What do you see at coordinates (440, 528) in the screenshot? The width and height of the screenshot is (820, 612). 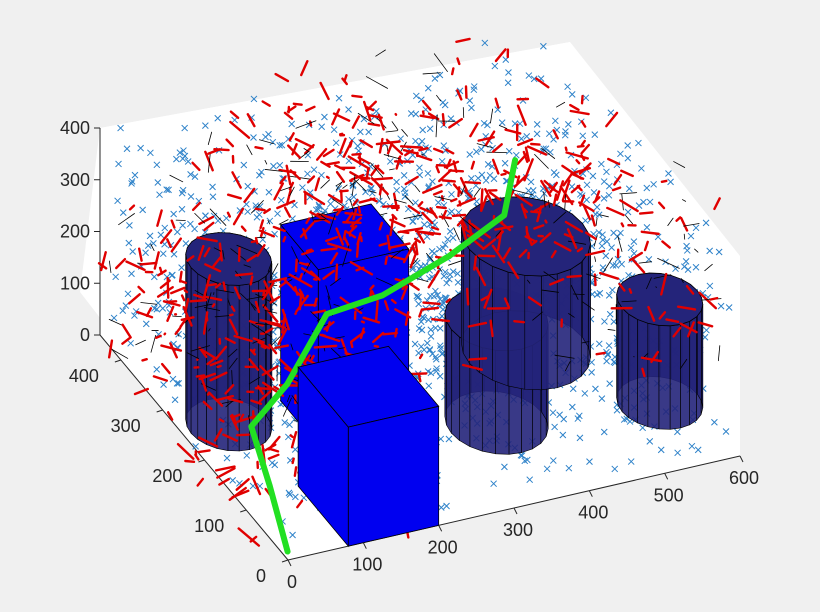 I see `x-tick-mark` at bounding box center [440, 528].